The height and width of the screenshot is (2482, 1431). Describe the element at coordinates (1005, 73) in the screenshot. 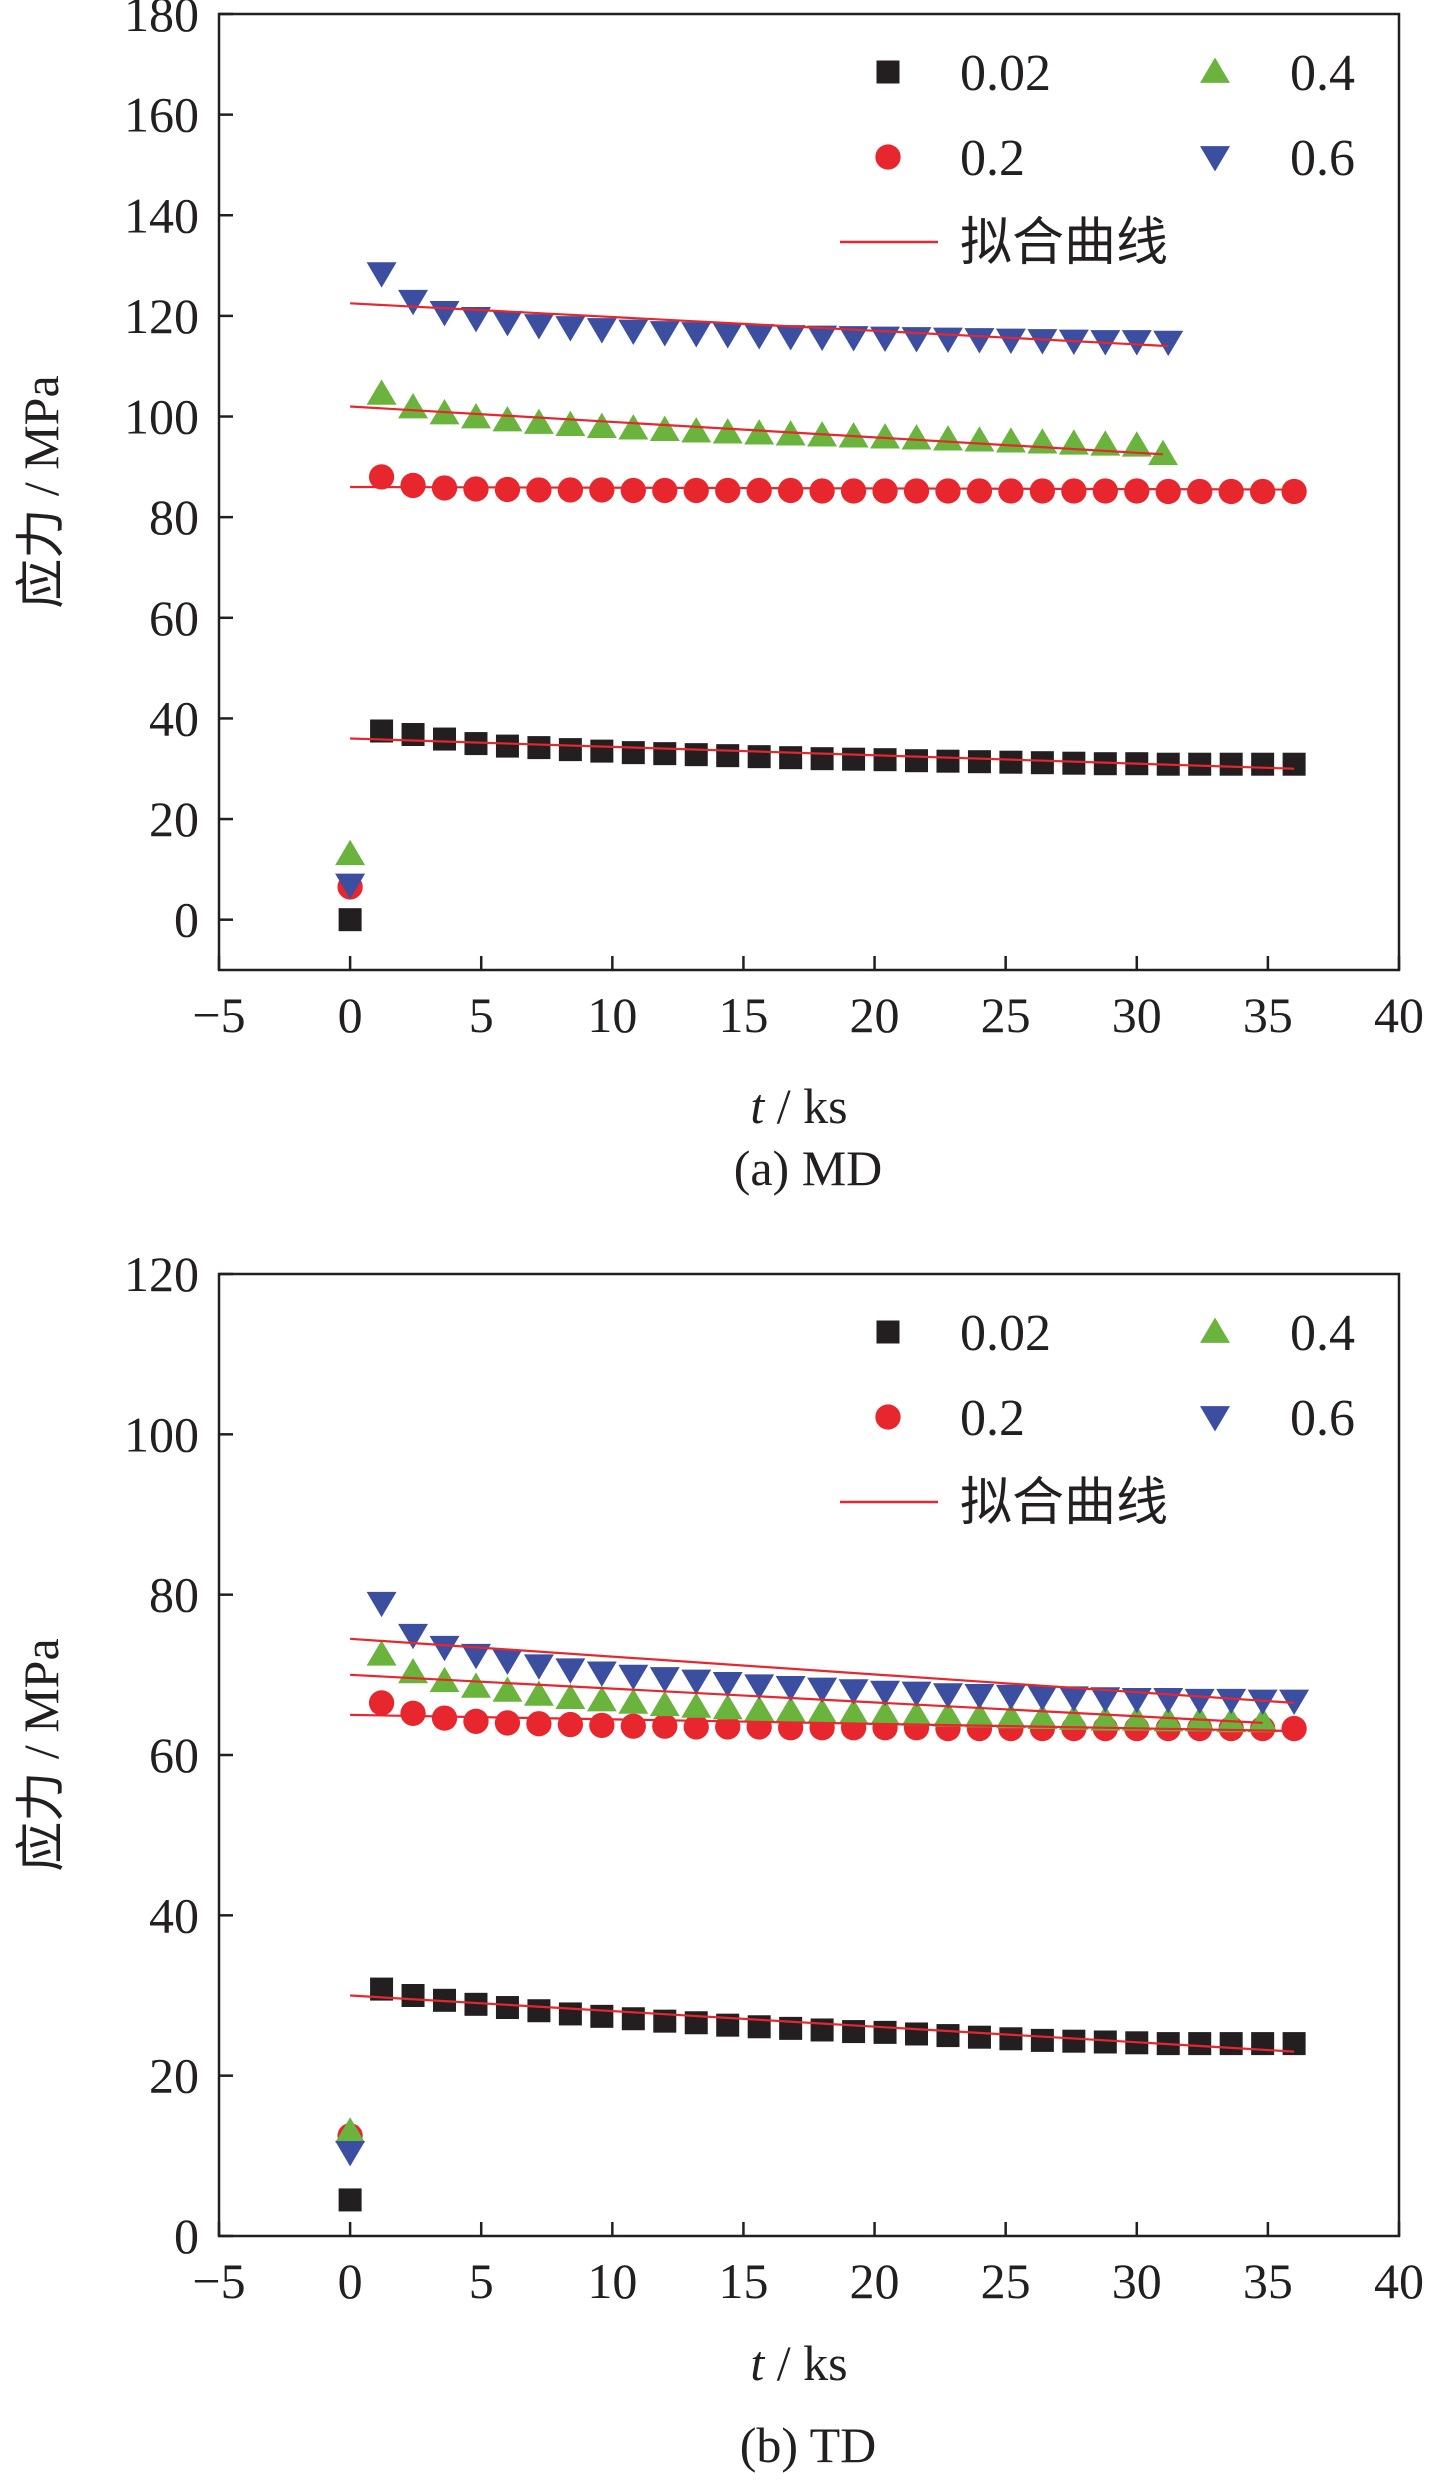

I see `legend-label-s002: 0.02` at that location.